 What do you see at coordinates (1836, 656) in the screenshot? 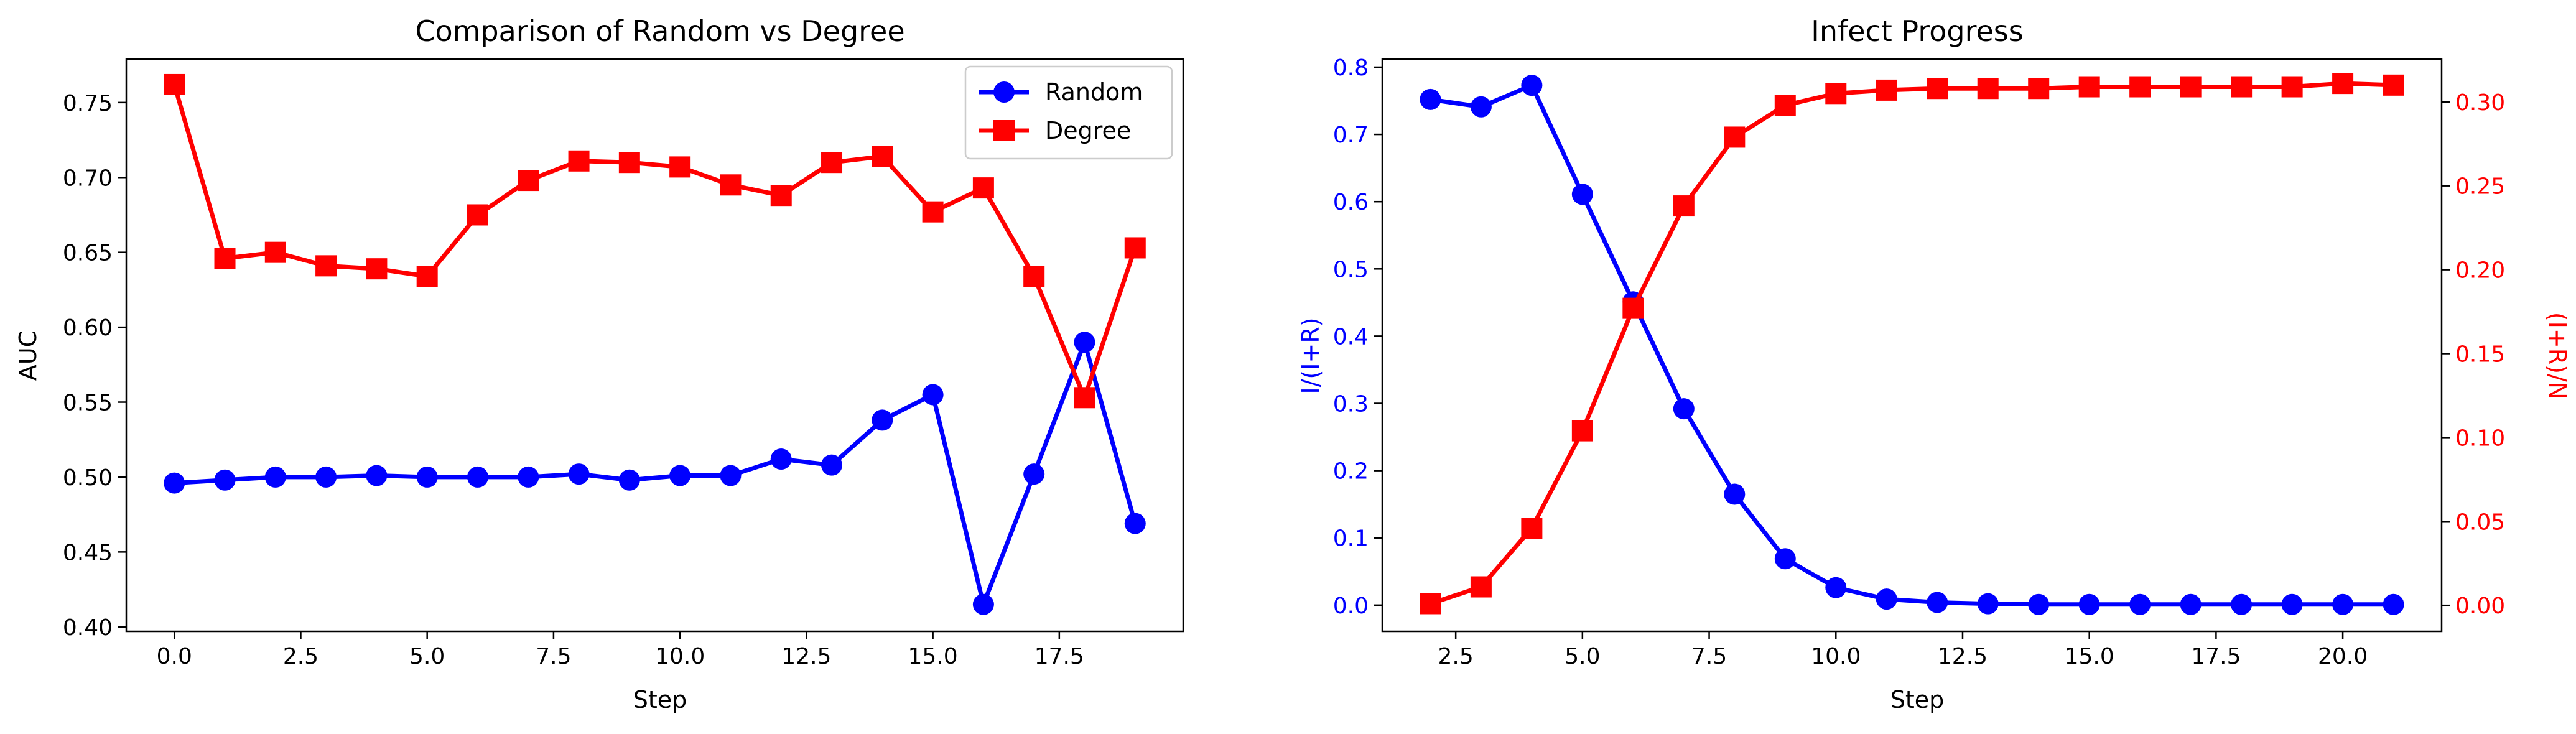
I see `right-x-tick-label: 10.0` at bounding box center [1836, 656].